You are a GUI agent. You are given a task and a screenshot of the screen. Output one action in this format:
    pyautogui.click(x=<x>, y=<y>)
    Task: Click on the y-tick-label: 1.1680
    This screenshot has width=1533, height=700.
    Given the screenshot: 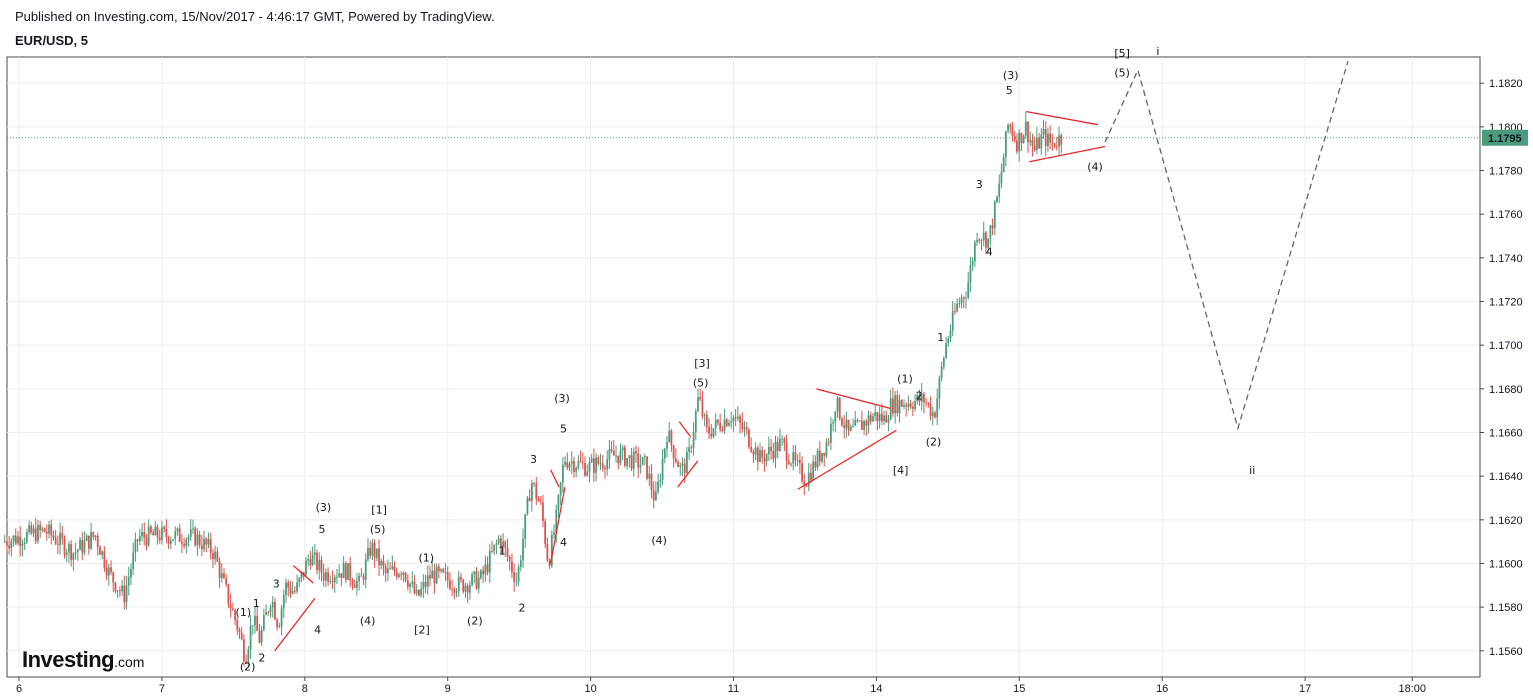 What is the action you would take?
    pyautogui.click(x=1506, y=390)
    